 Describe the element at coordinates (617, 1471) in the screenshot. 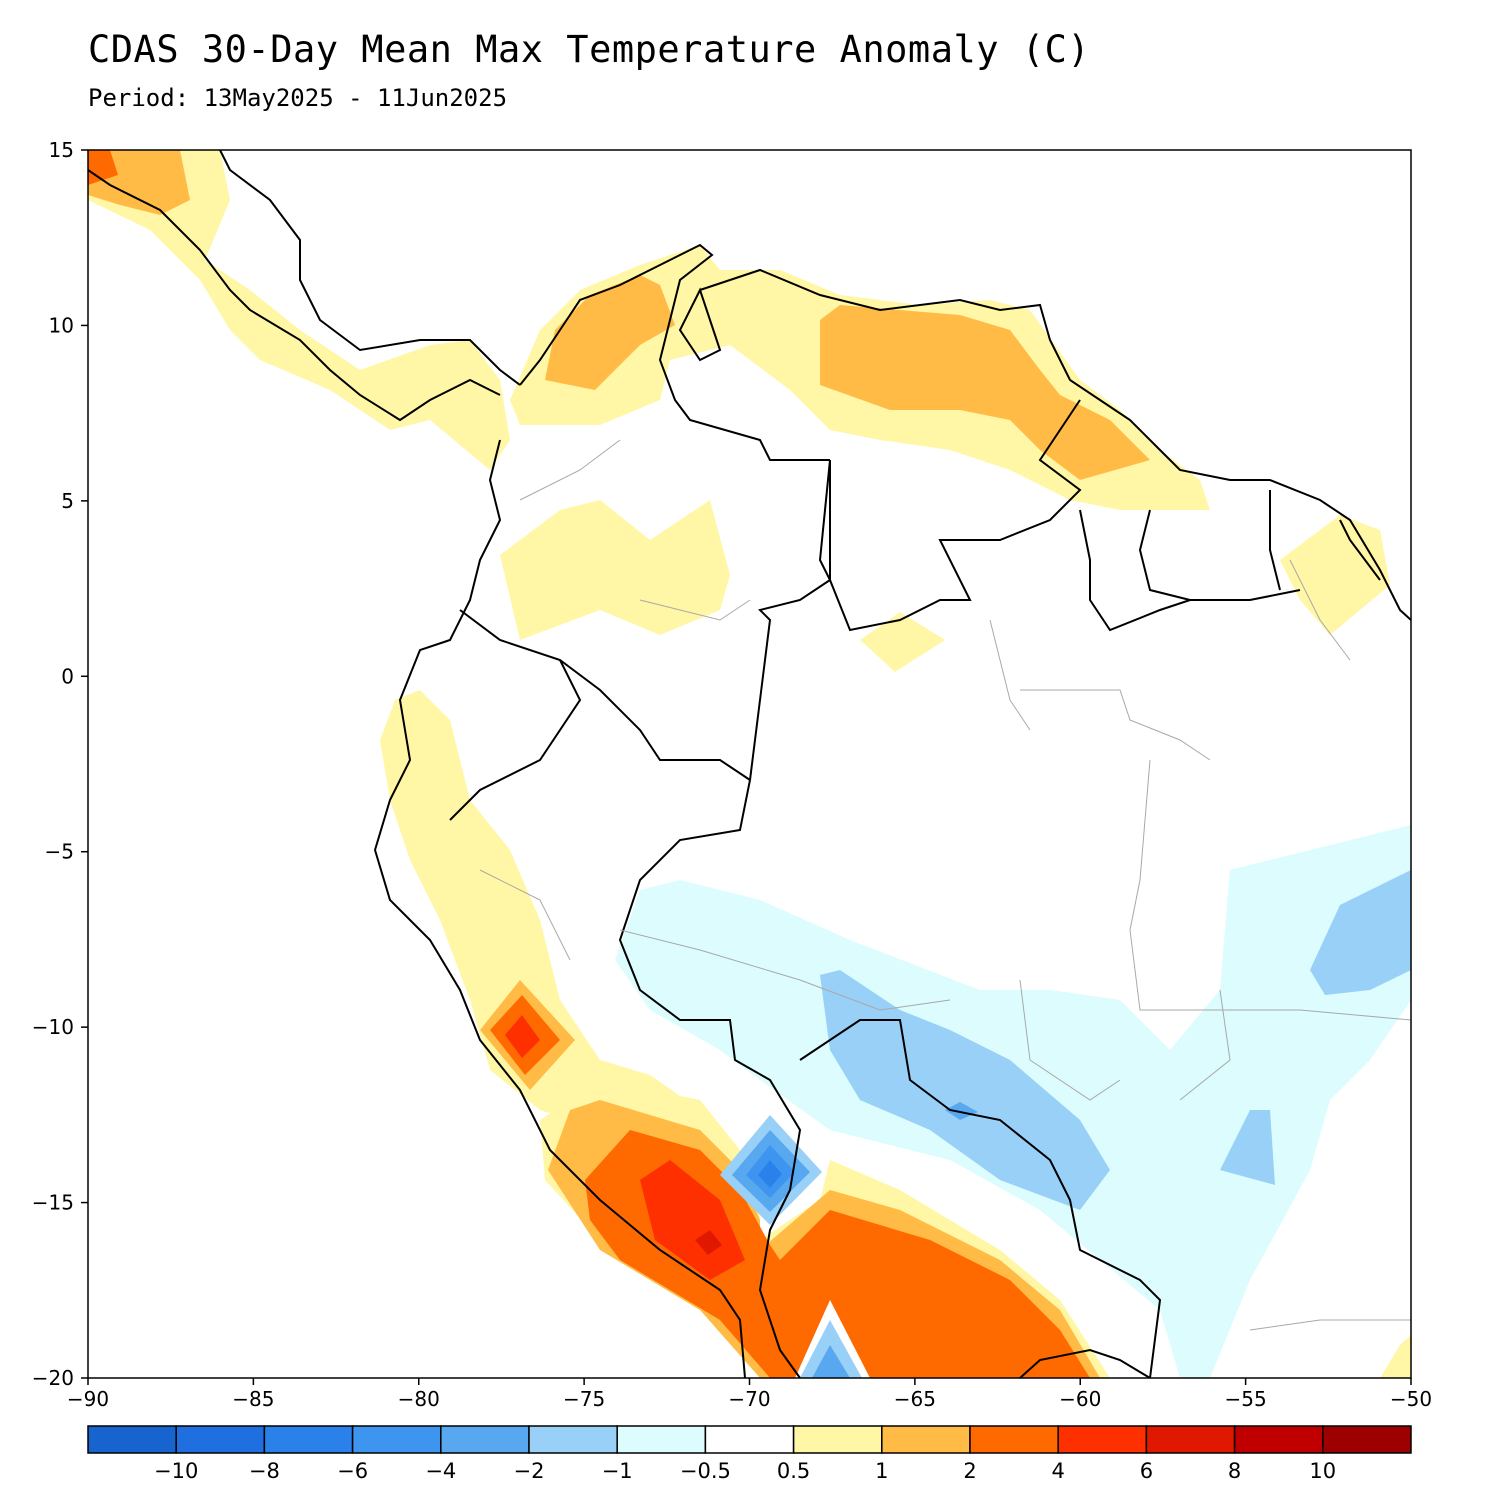

I see `colorbar-label: −1` at that location.